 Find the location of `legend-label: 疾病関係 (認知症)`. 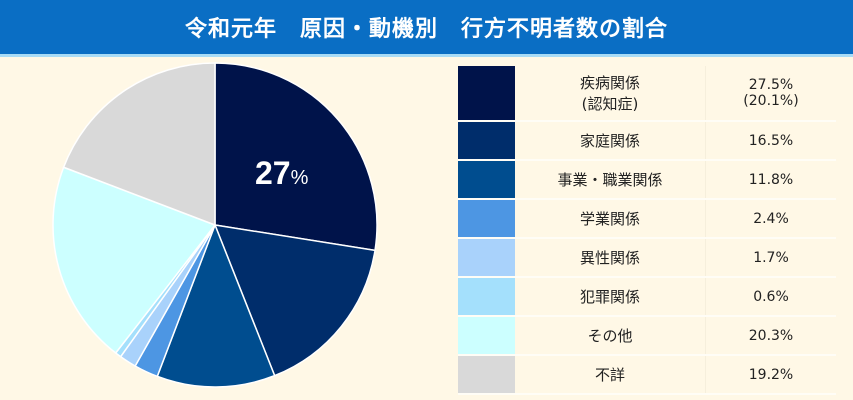

legend-label: 疾病関係 (認知症) is located at coordinates (610, 94).